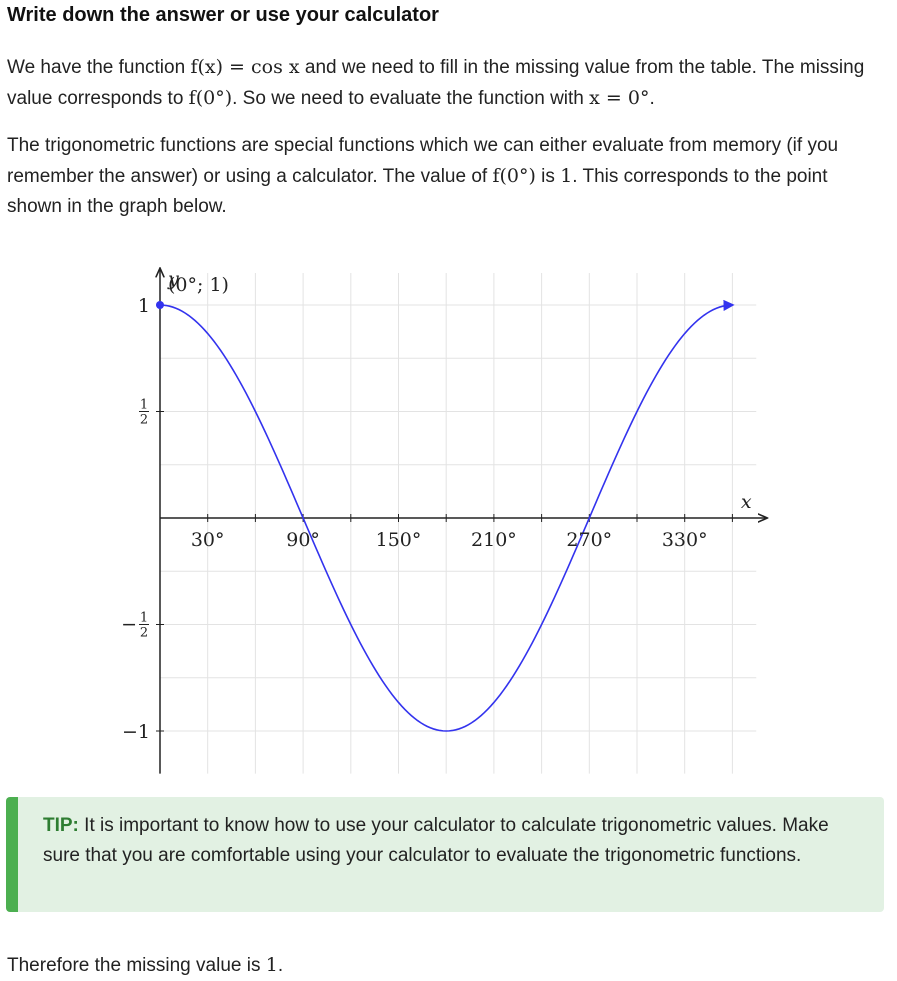 Image resolution: width=897 pixels, height=981 pixels. What do you see at coordinates (589, 540) in the screenshot?
I see `x-tick-label: 270°` at bounding box center [589, 540].